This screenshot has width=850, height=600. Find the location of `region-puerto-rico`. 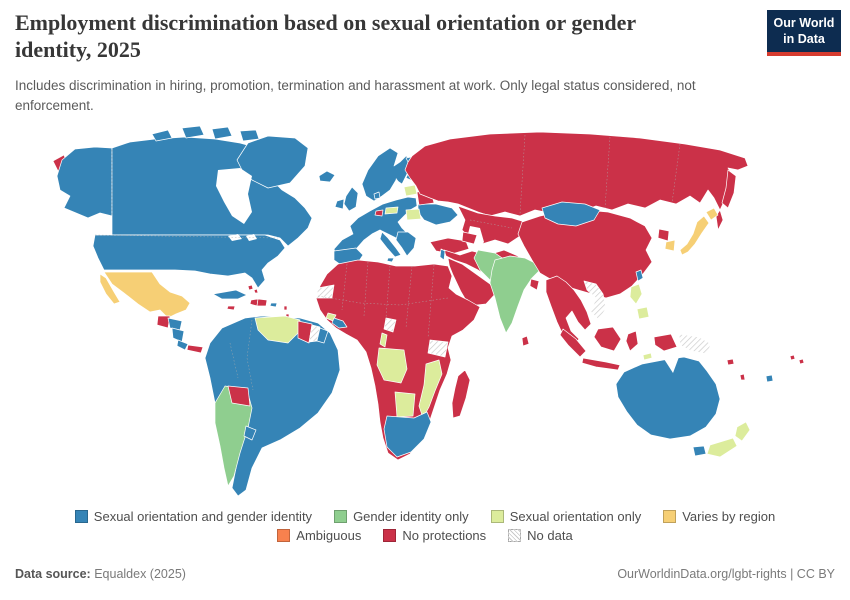

region-puerto-rico is located at coordinates (273, 305).